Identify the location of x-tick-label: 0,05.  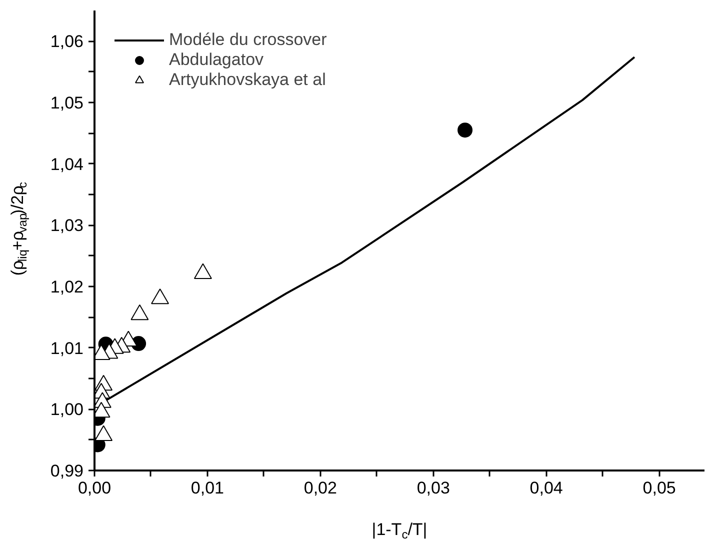
(659, 488).